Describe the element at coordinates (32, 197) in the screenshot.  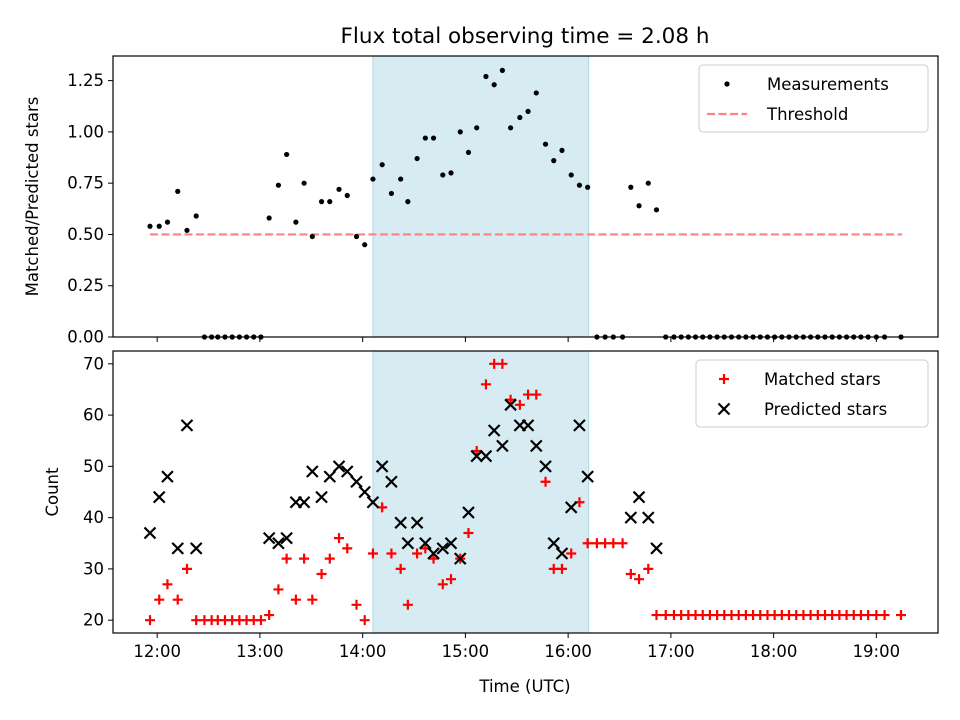
I see `y-axis-label: Matched/Predicted stars` at that location.